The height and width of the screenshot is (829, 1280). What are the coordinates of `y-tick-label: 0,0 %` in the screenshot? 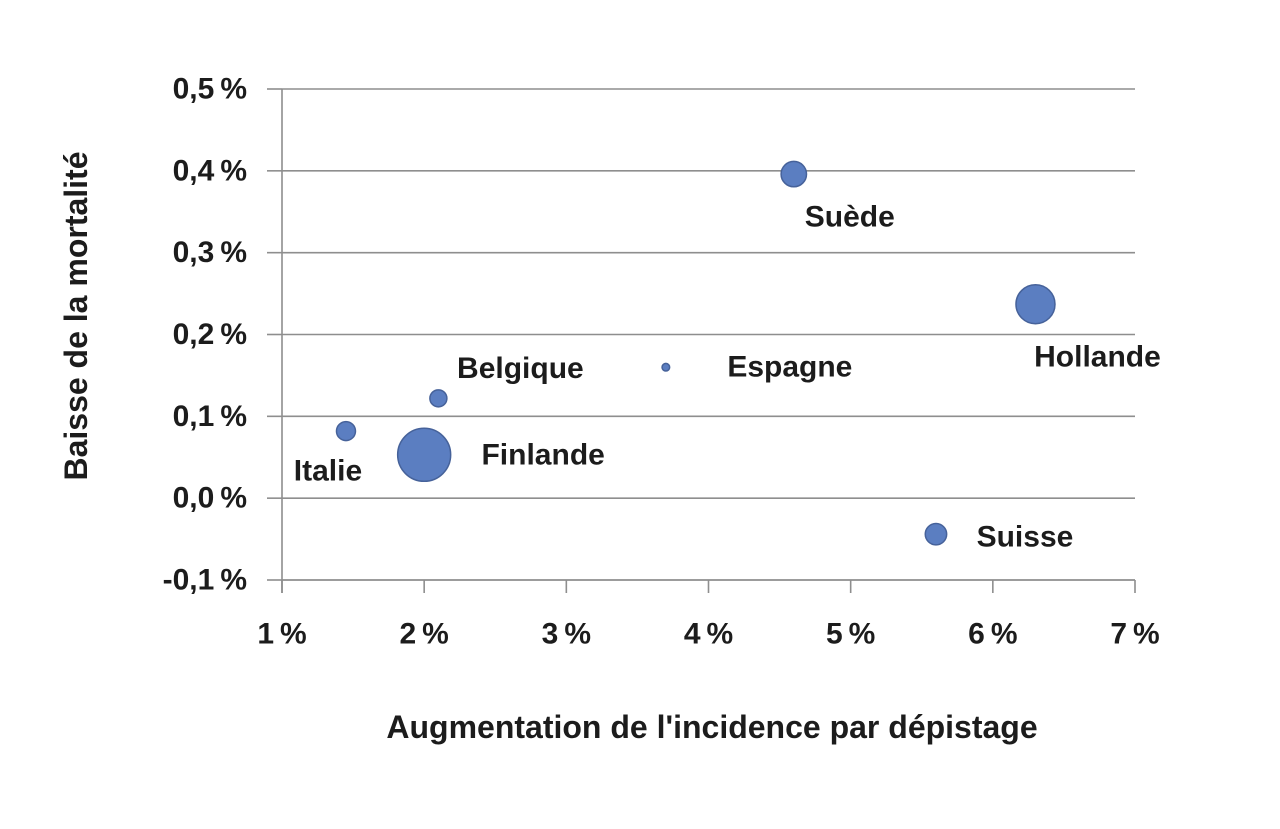 It's located at (210, 498).